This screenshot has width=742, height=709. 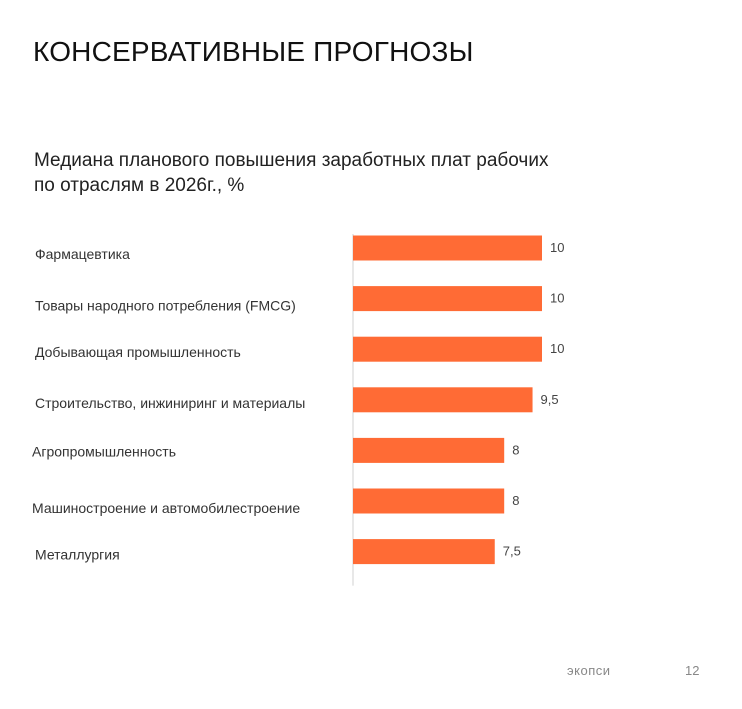 I want to click on data-label-2: 10, so click(x=557, y=298).